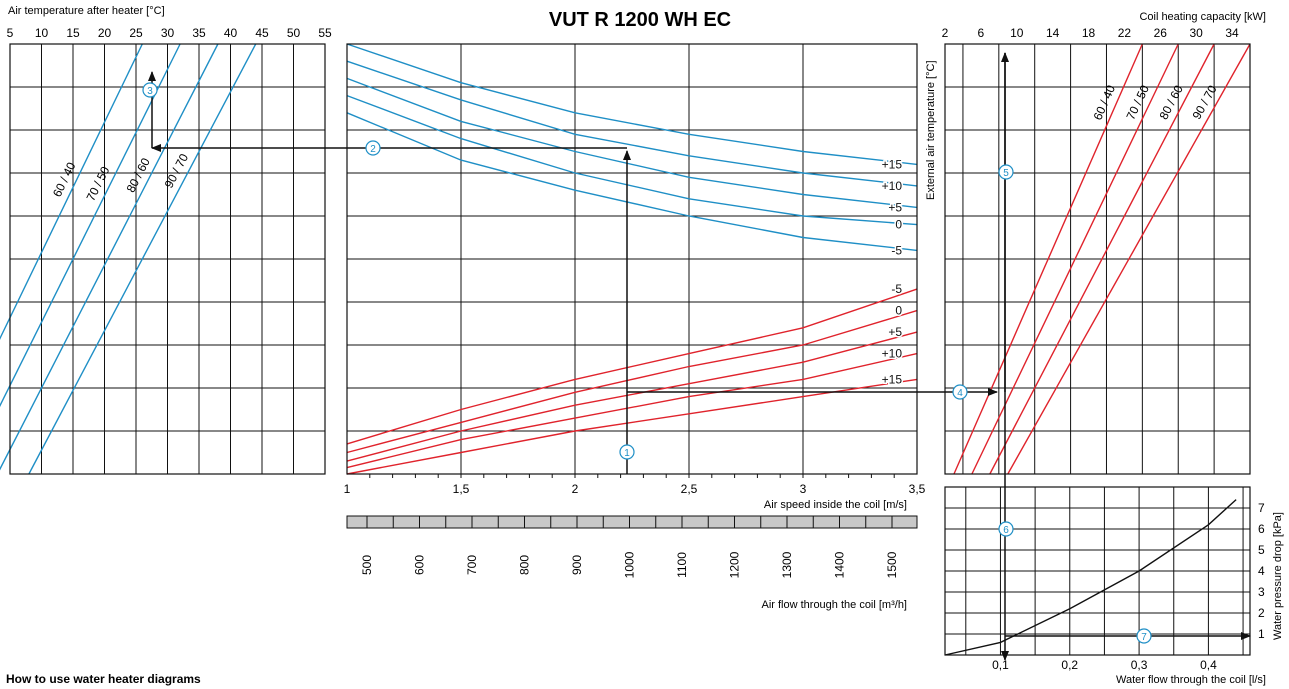 The image size is (1289, 689). Describe the element at coordinates (231, 33) in the screenshot. I see `left-tick-label: 40` at that location.